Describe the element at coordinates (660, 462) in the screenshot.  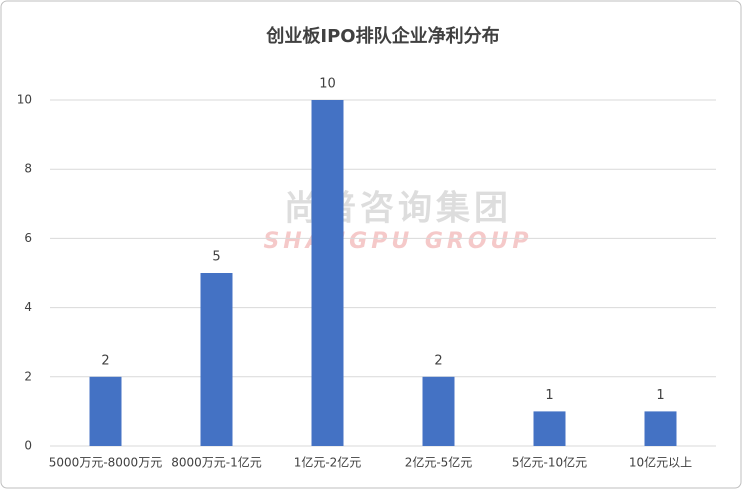
I see `x-tick-label: 10亿元以上` at that location.